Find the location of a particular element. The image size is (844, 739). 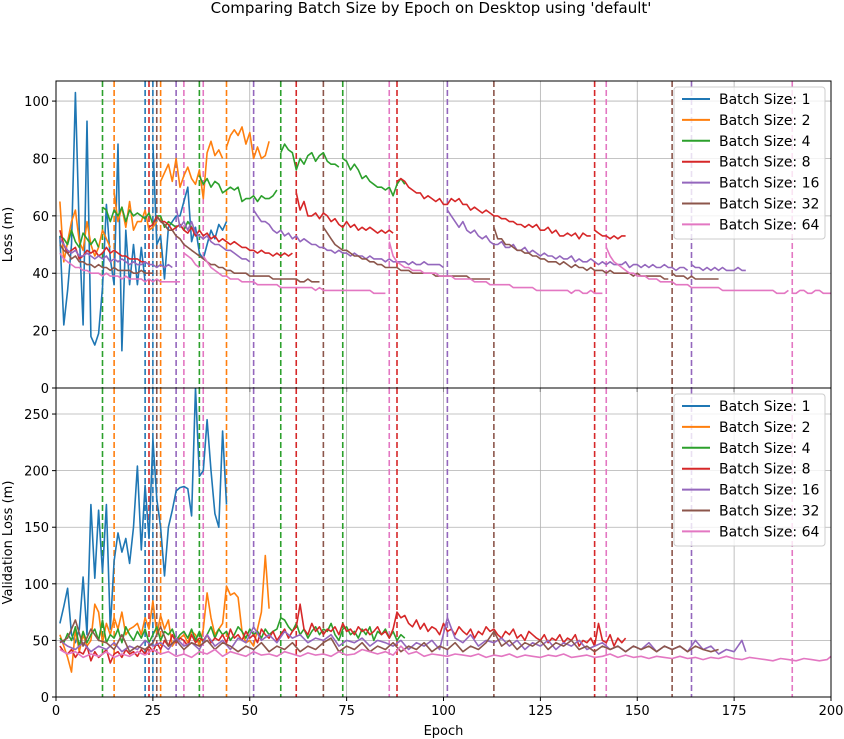

y-tick-label: 40 is located at coordinates (40, 274).